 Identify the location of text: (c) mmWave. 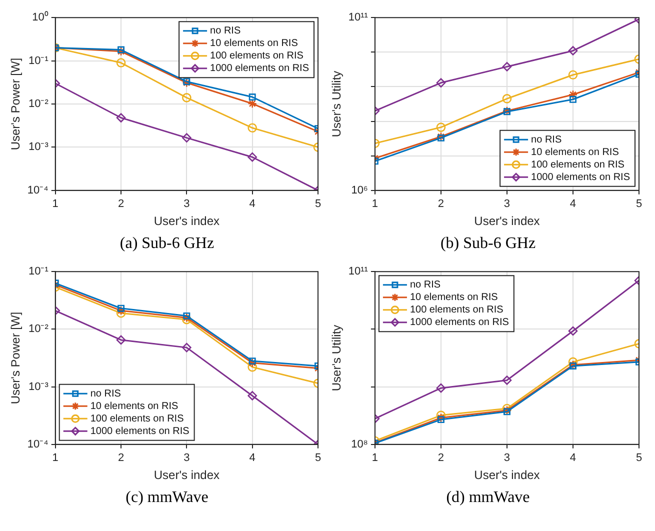
(167, 498).